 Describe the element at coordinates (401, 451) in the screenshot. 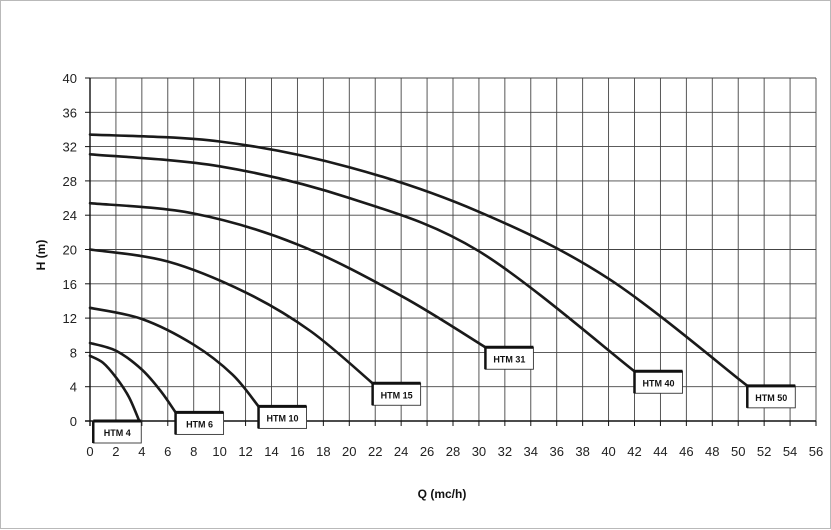

I see `x-tick-label: 24` at that location.